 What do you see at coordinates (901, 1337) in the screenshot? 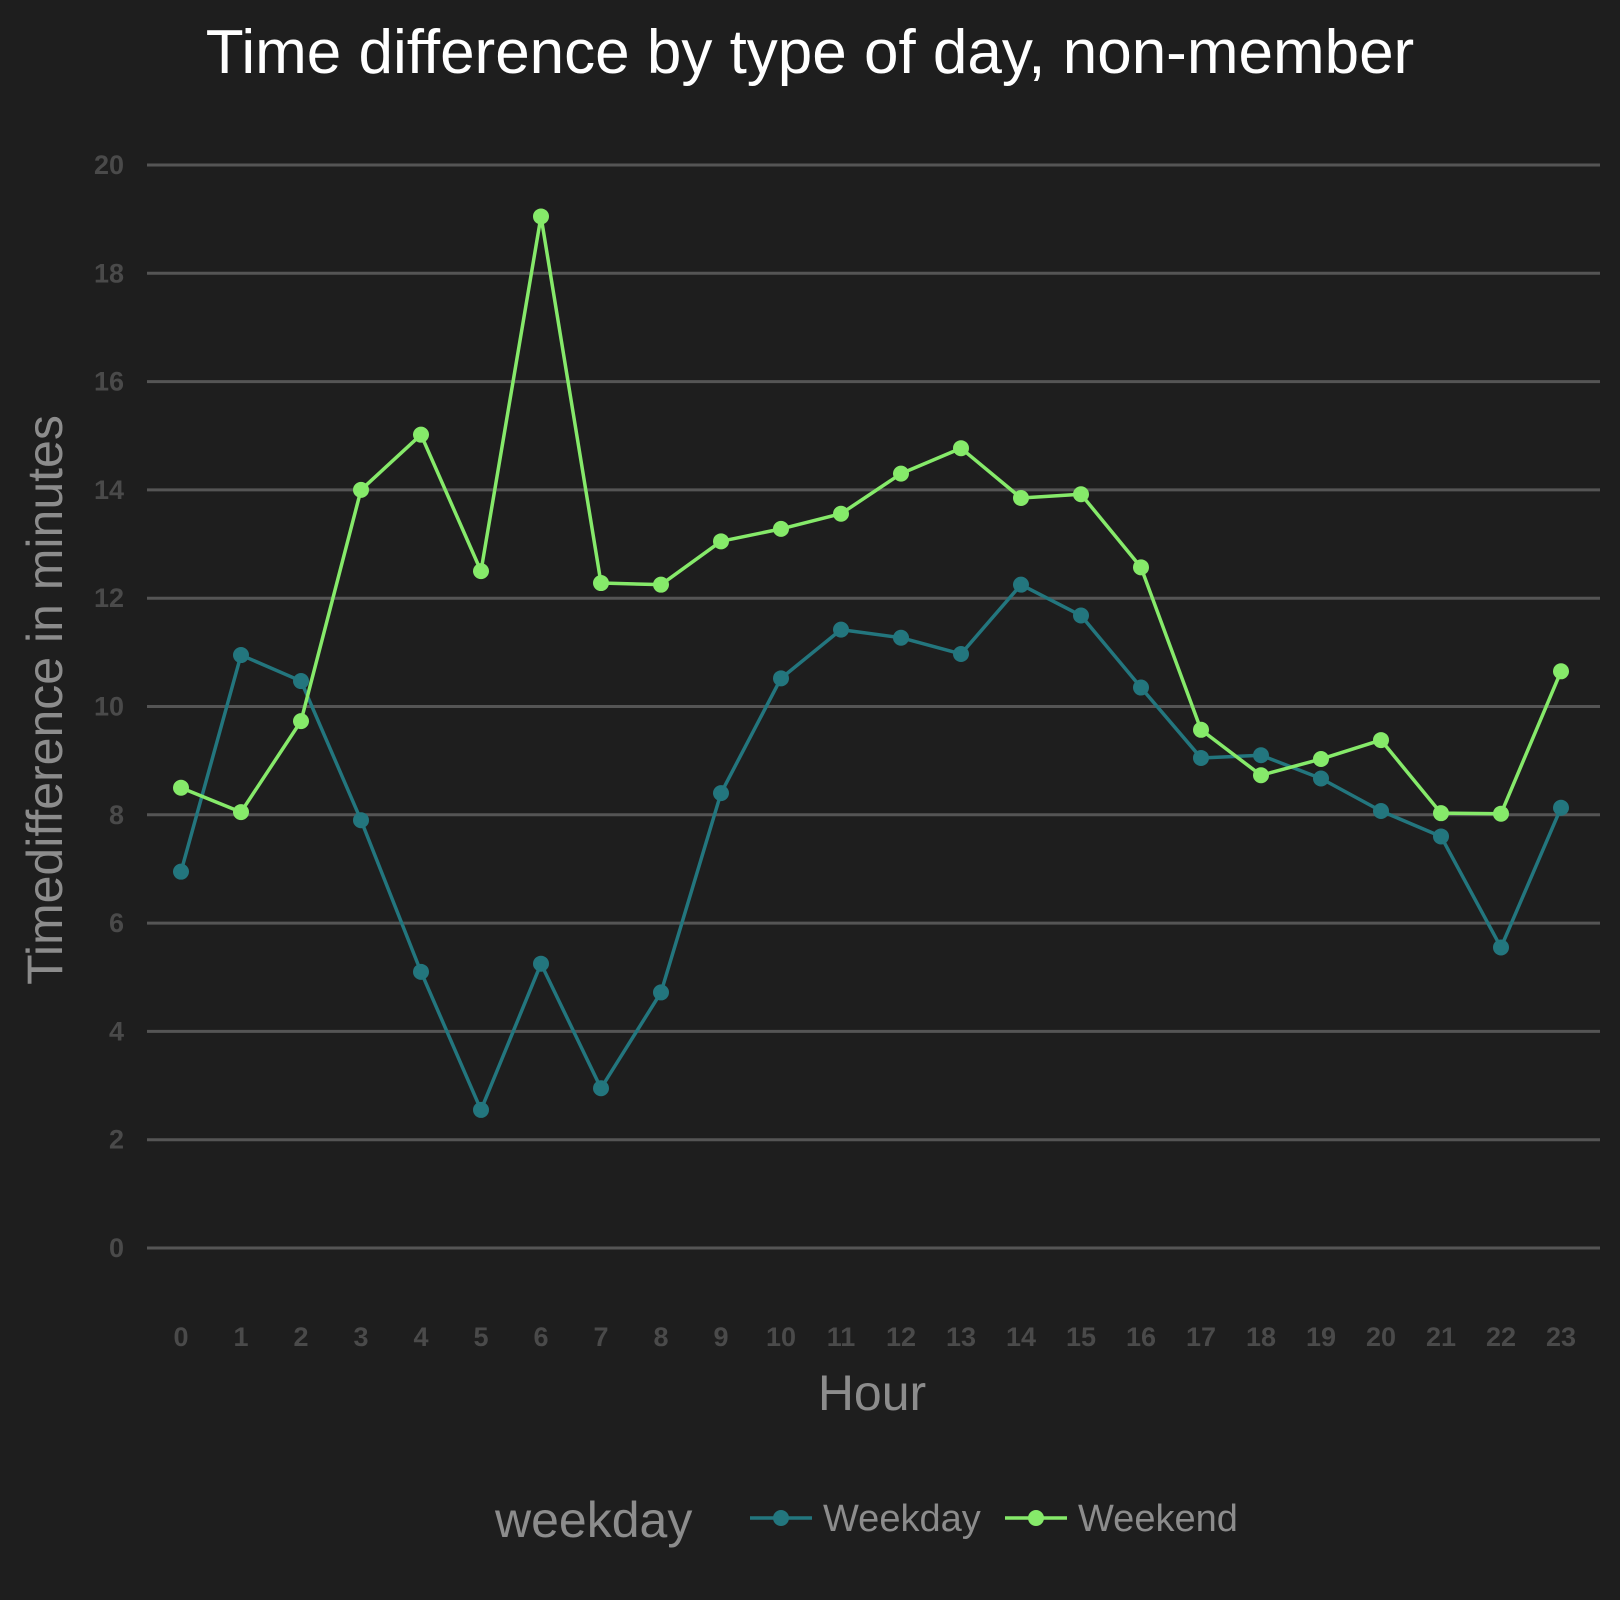
I see `x-tick-label: 12` at bounding box center [901, 1337].